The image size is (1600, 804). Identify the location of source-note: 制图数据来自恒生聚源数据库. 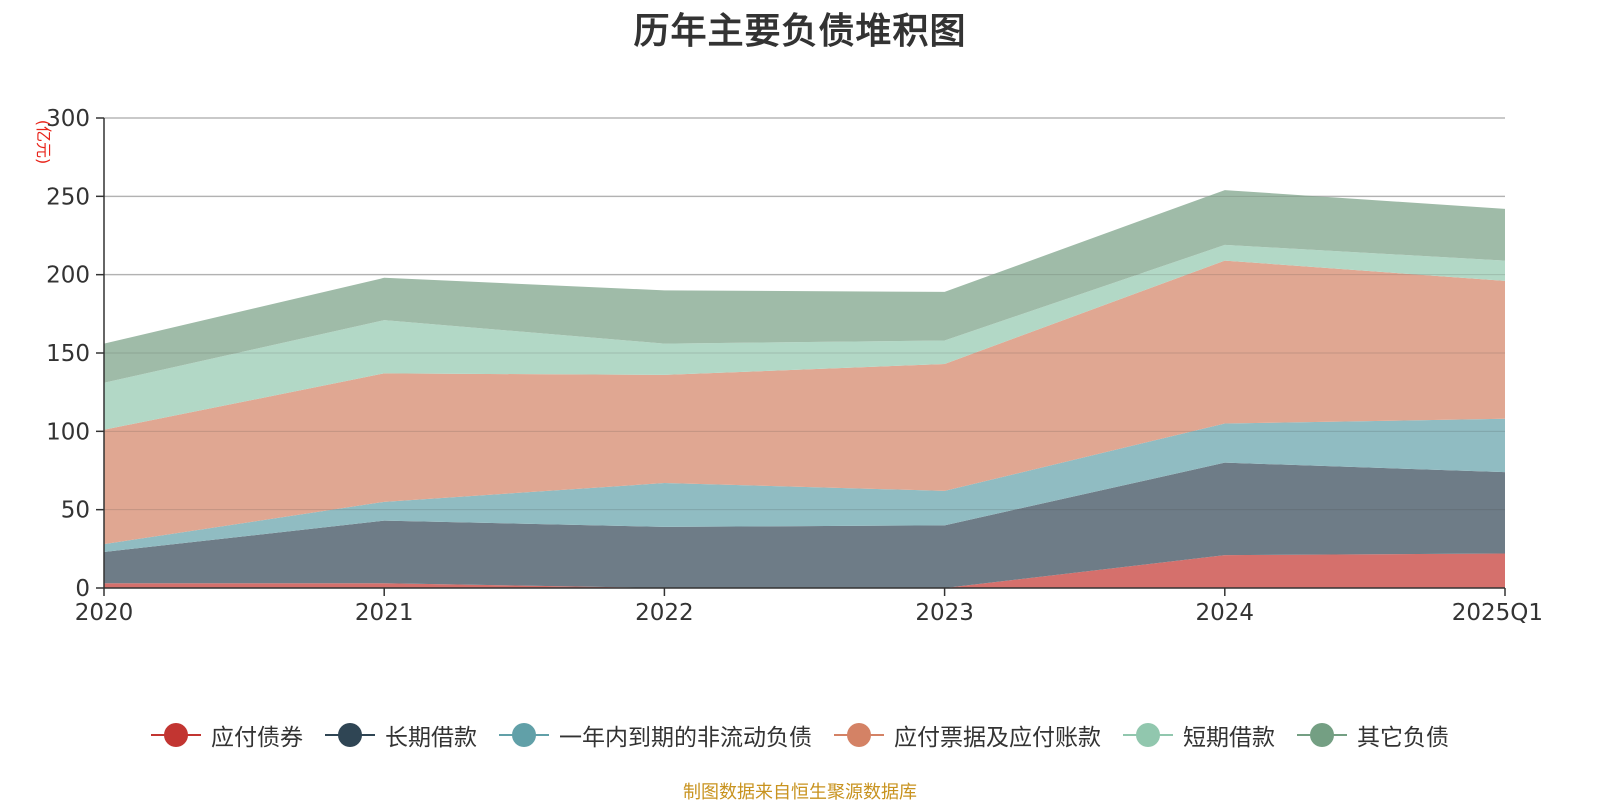
(800, 792).